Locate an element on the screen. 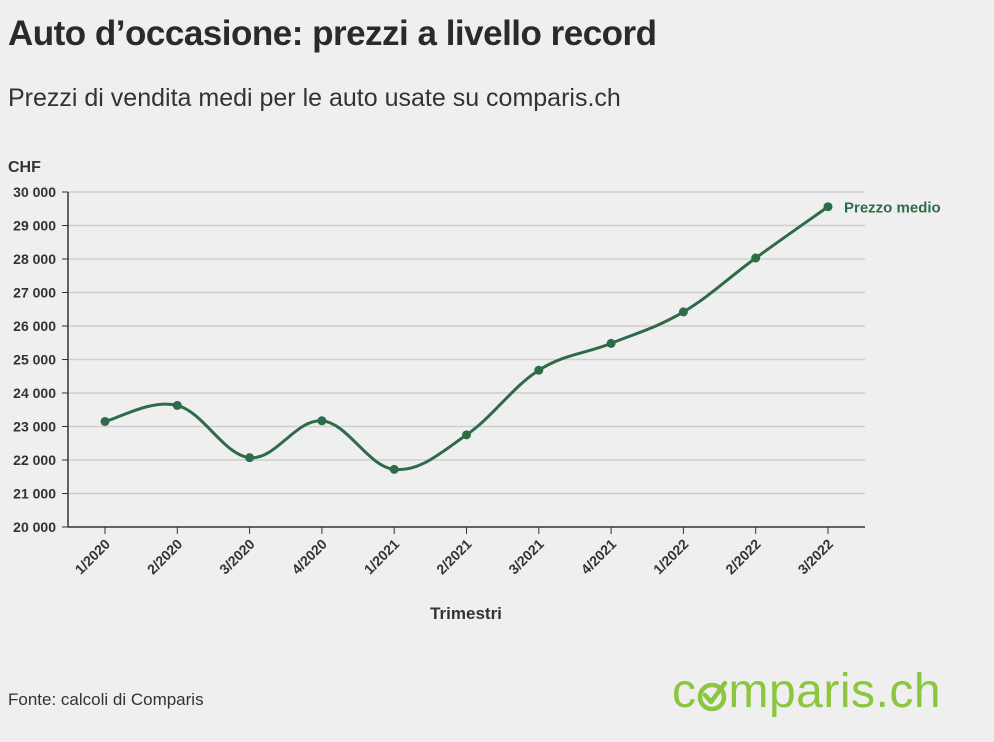  x-tick-label: 3/2021 is located at coordinates (526, 557).